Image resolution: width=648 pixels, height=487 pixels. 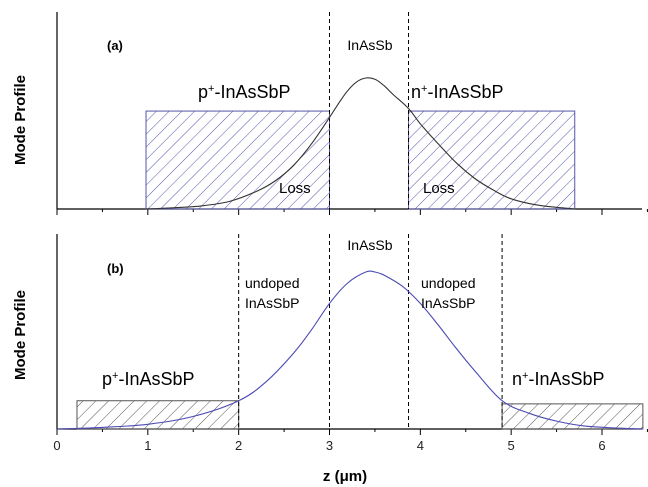 I want to click on panel-label-b: (b), so click(x=115, y=268).